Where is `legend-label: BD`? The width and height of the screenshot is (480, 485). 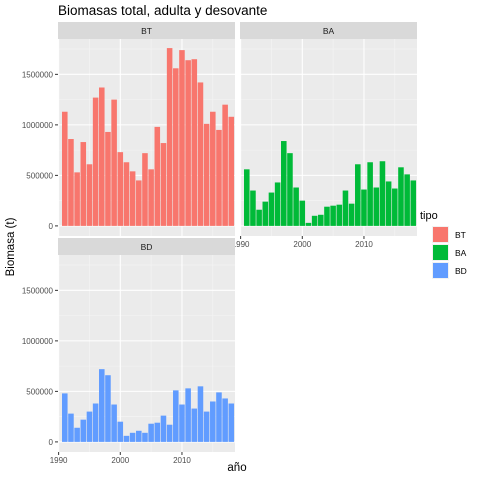
legend-label: BD is located at coordinates (461, 271).